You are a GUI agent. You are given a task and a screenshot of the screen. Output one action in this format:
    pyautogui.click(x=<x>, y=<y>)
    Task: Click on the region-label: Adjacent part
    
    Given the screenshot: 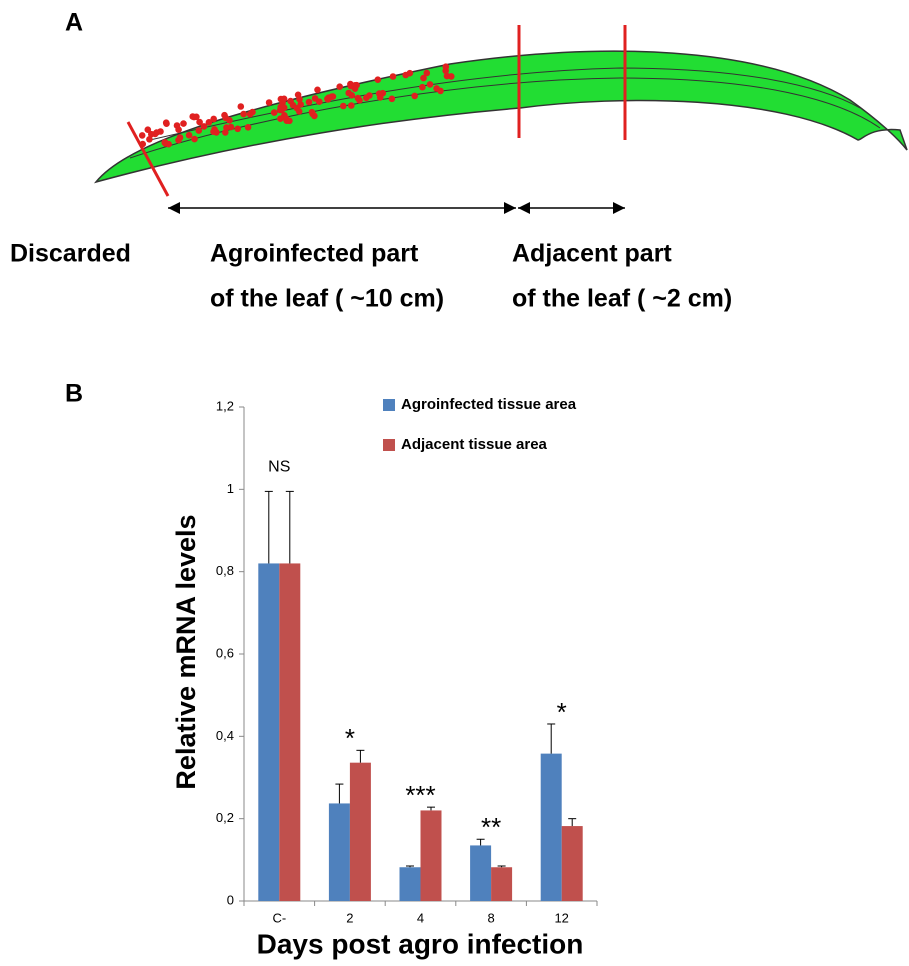 What is the action you would take?
    pyautogui.click(x=592, y=254)
    